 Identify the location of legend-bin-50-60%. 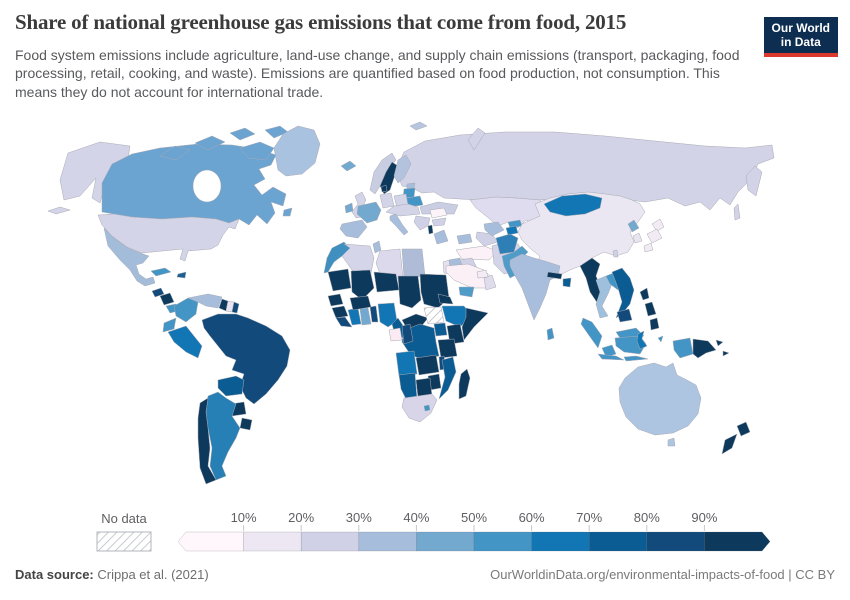
(502, 541).